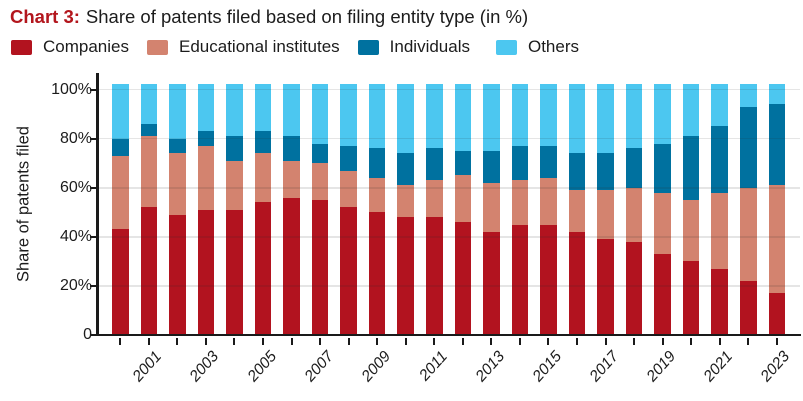  What do you see at coordinates (204, 367) in the screenshot?
I see `x-tick-label-2003: 2003` at bounding box center [204, 367].